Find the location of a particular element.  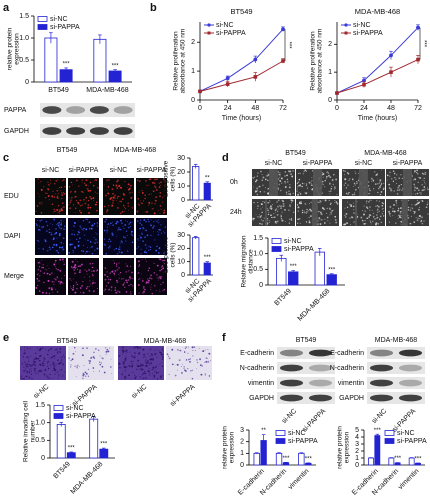

y-axis-label: EdU positive is located at coordinates (166, 254).